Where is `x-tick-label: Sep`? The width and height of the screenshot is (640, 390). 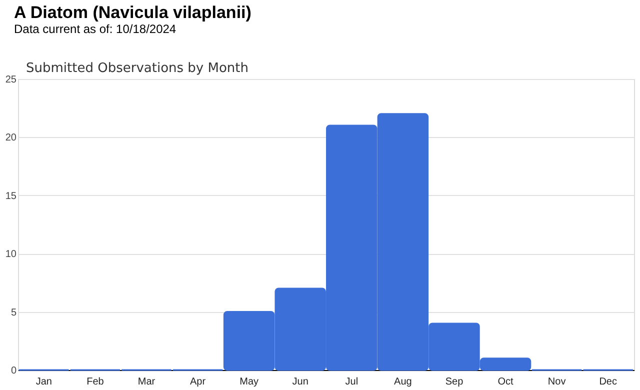
x-tick-label: Sep is located at coordinates (454, 382).